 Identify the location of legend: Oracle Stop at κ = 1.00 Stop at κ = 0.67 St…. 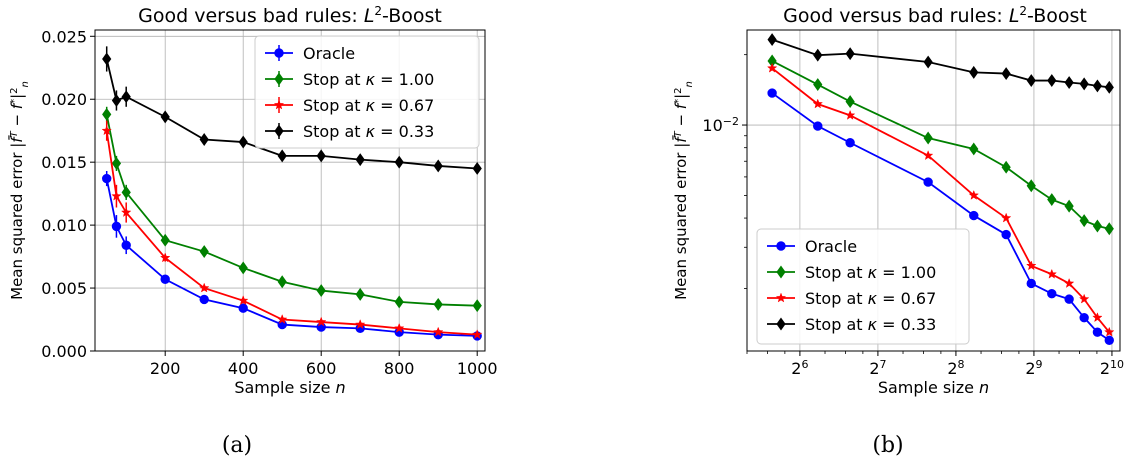
(863, 286).